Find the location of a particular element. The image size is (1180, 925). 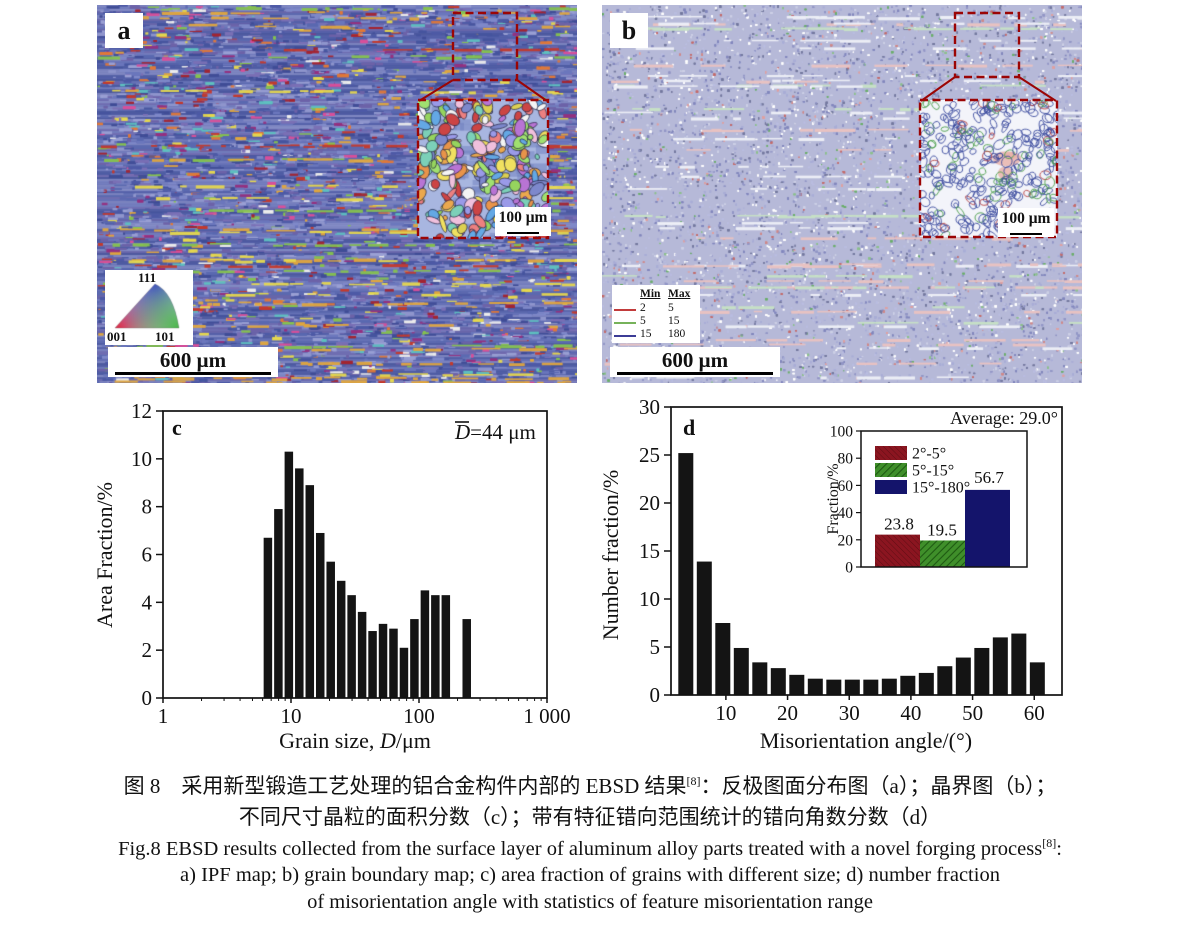

legend-row-lagb: 2 5 is located at coordinates (657, 307).